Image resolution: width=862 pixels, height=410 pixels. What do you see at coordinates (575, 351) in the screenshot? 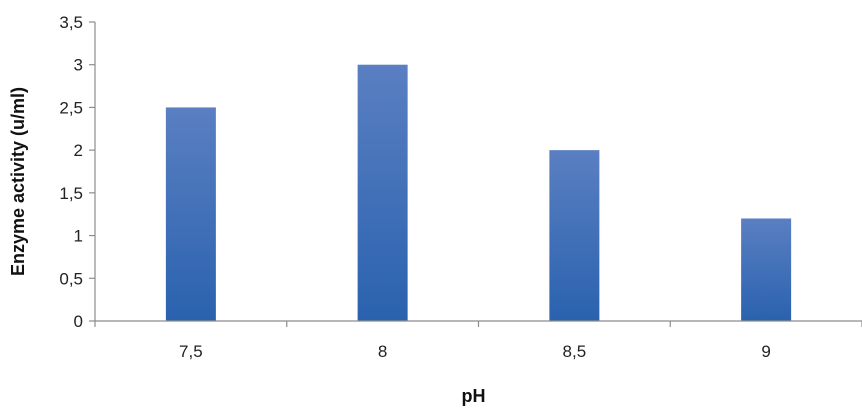
I see `x-tick-label: 8,5` at bounding box center [575, 351].